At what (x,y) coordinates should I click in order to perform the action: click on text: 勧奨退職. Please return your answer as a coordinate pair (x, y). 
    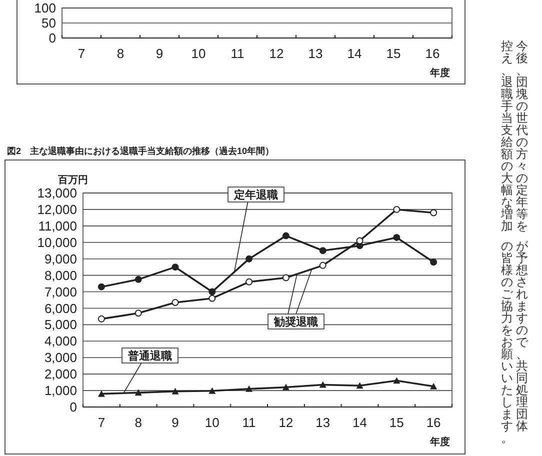
    Looking at the image, I should click on (295, 322).